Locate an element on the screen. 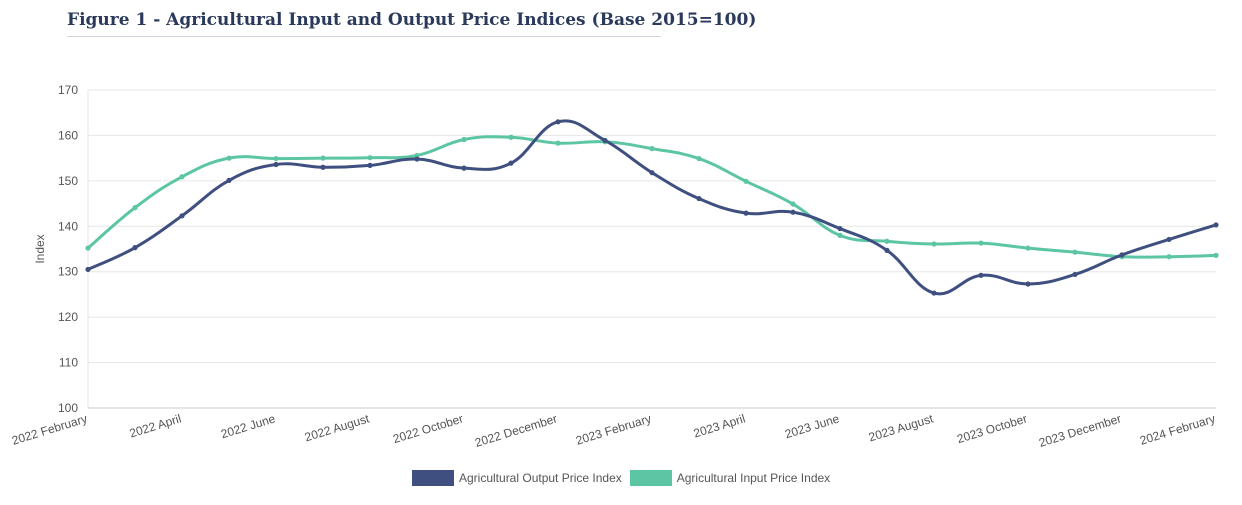  legend-item-input: Agricultural Input Price Index is located at coordinates (730, 478).